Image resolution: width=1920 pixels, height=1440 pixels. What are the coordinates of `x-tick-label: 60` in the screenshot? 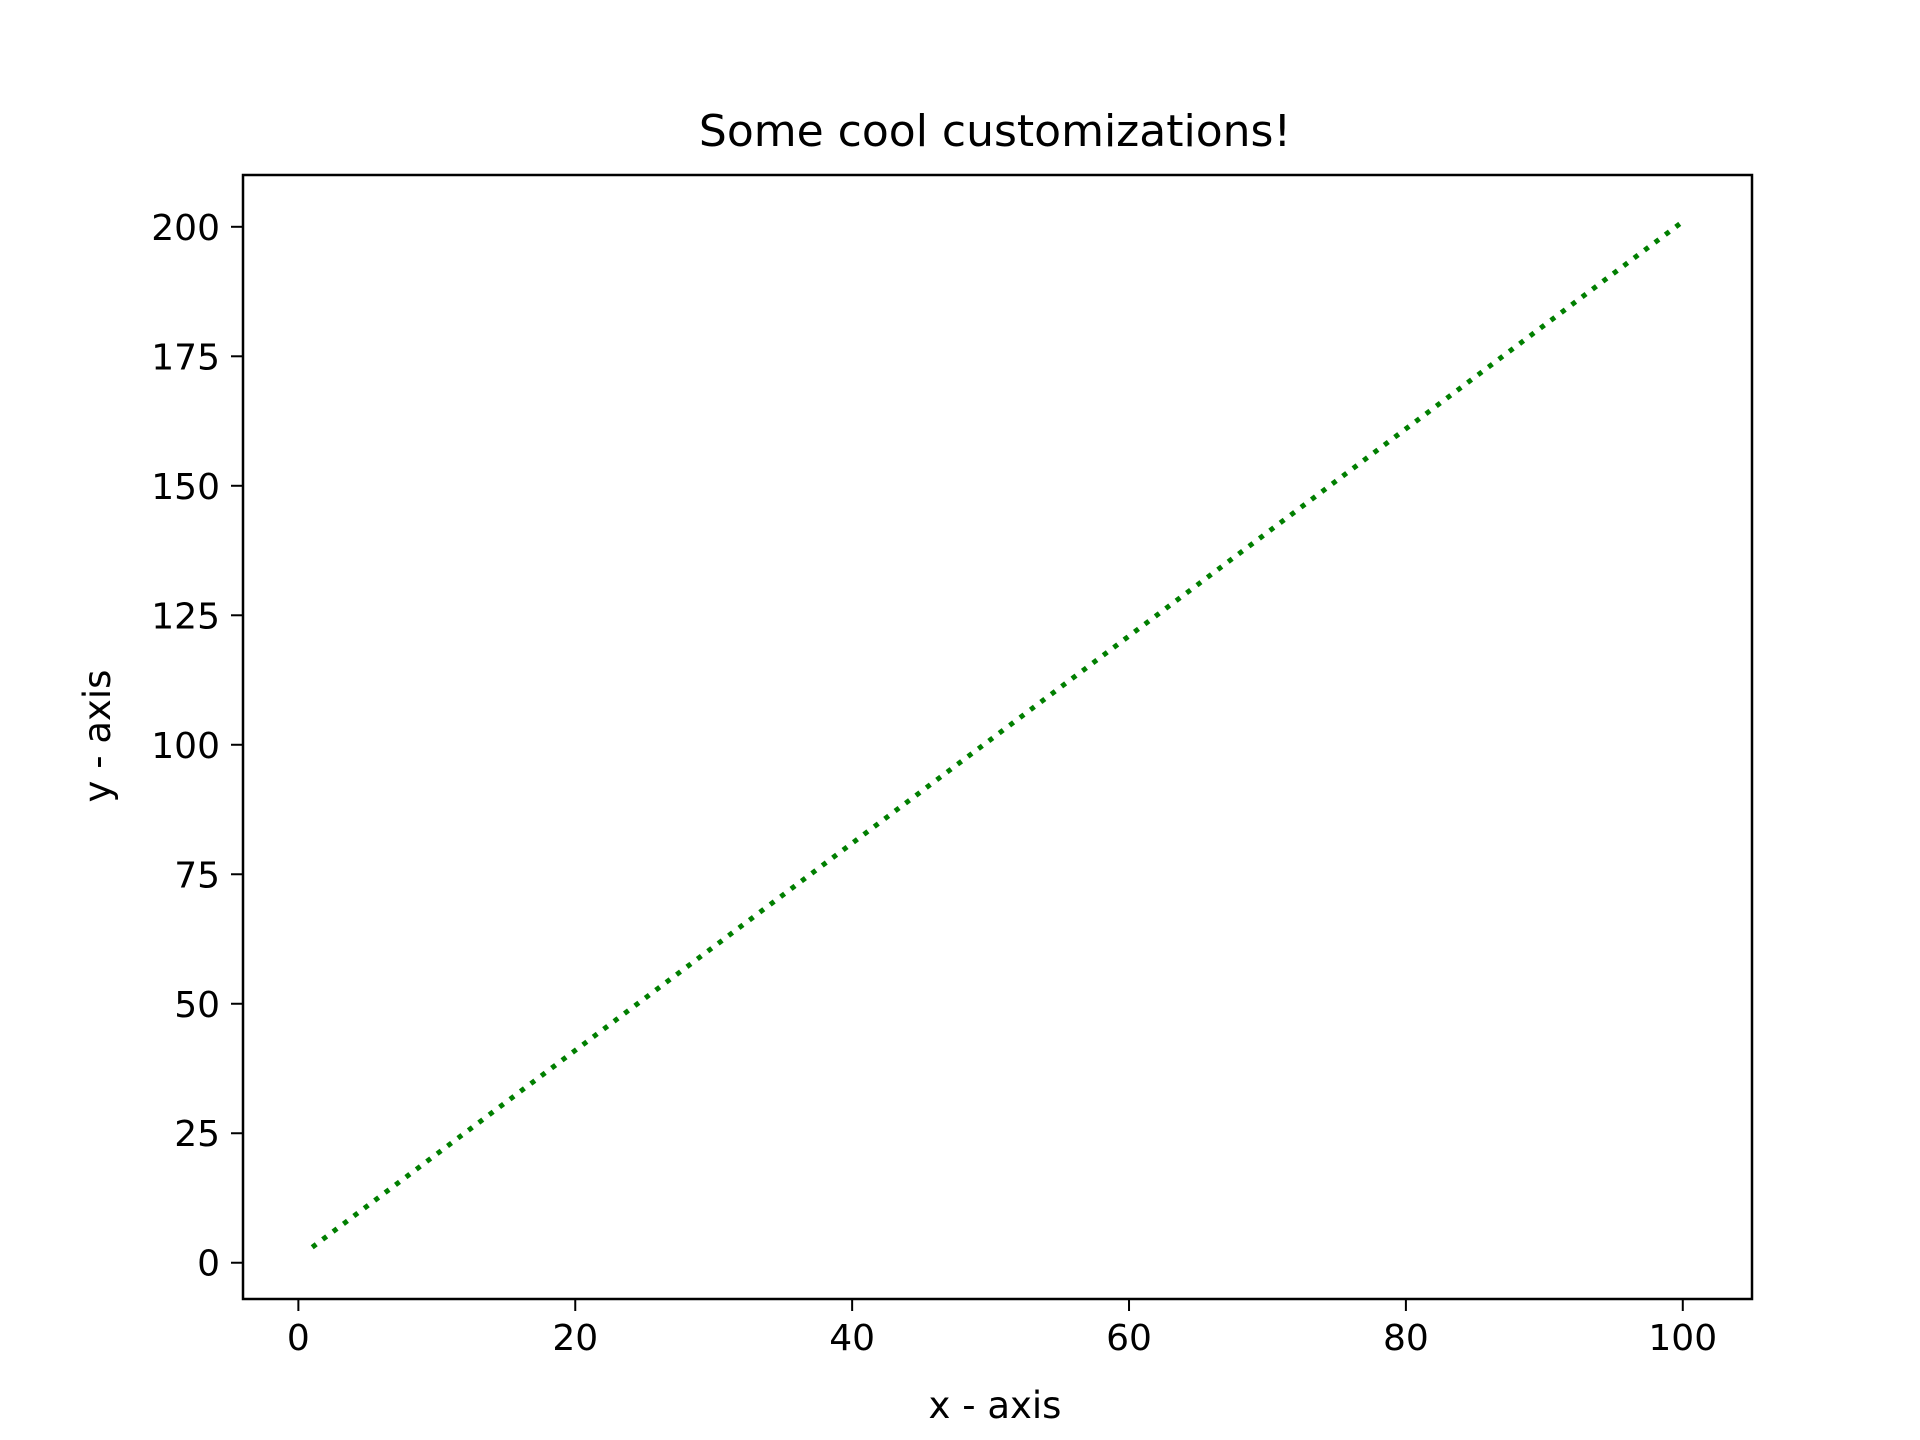 It's located at (1129, 1338).